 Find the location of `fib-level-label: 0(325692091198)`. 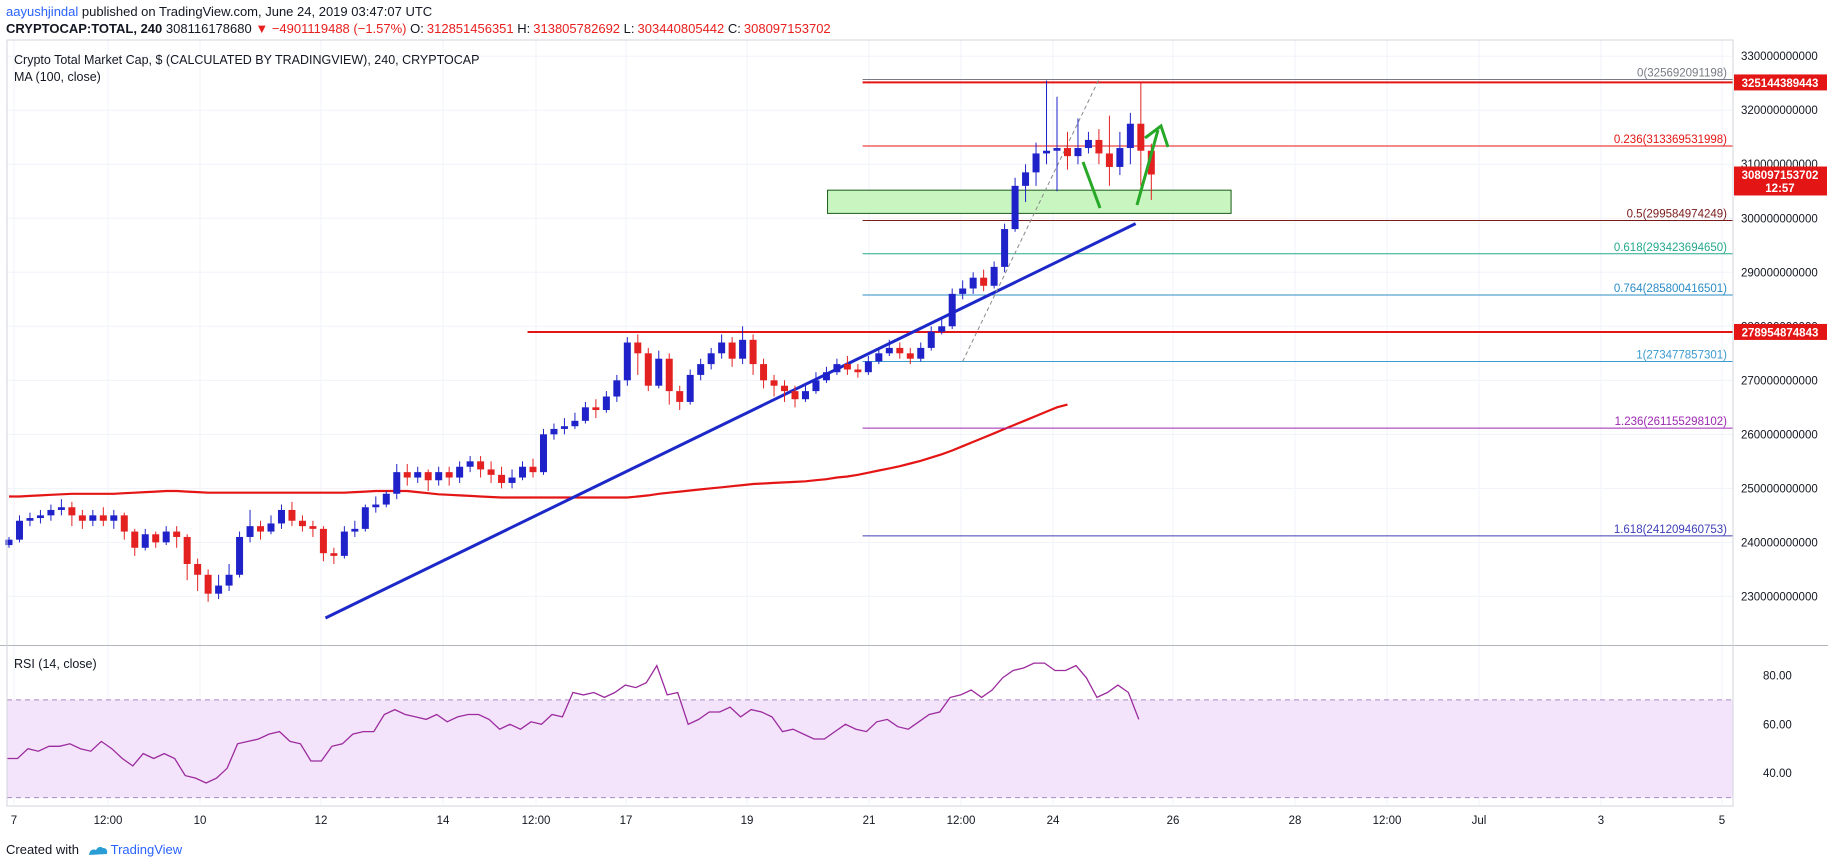

fib-level-label: 0(325692091198) is located at coordinates (1682, 73).